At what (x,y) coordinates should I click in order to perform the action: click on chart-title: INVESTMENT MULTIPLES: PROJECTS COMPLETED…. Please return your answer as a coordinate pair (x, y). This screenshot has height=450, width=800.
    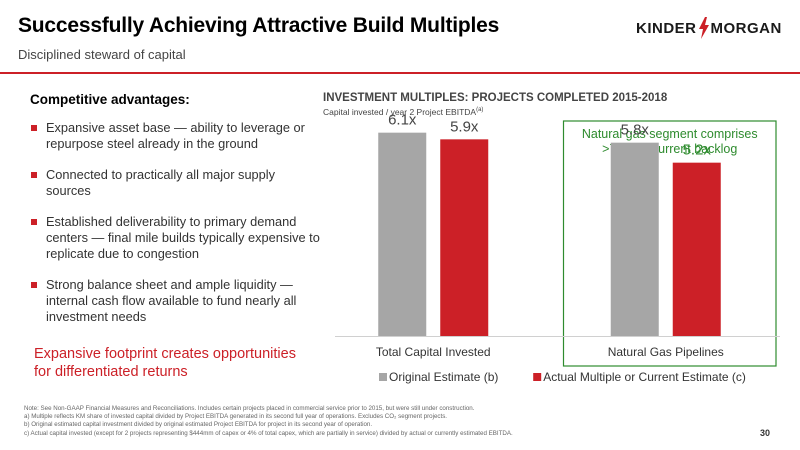
    Looking at the image, I should click on (495, 98).